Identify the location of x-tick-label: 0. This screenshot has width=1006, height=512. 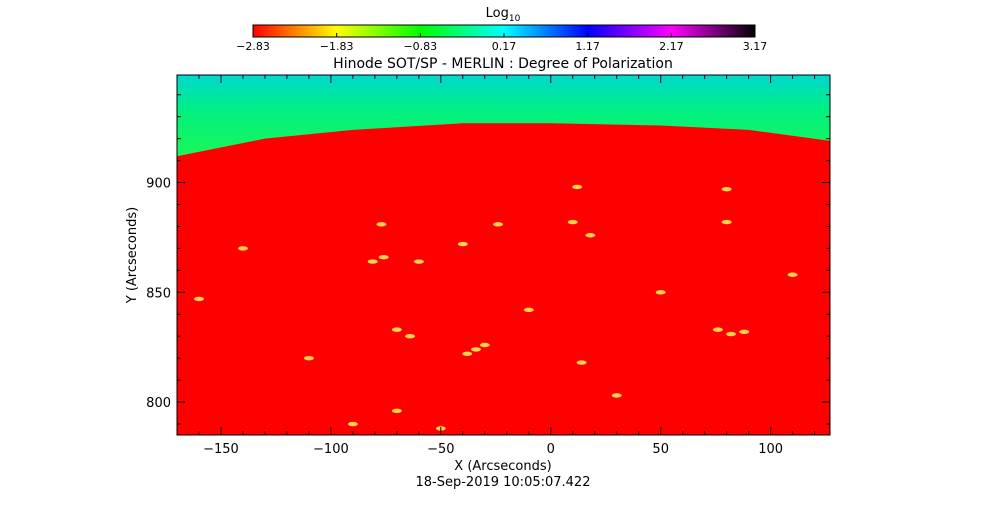
(551, 449).